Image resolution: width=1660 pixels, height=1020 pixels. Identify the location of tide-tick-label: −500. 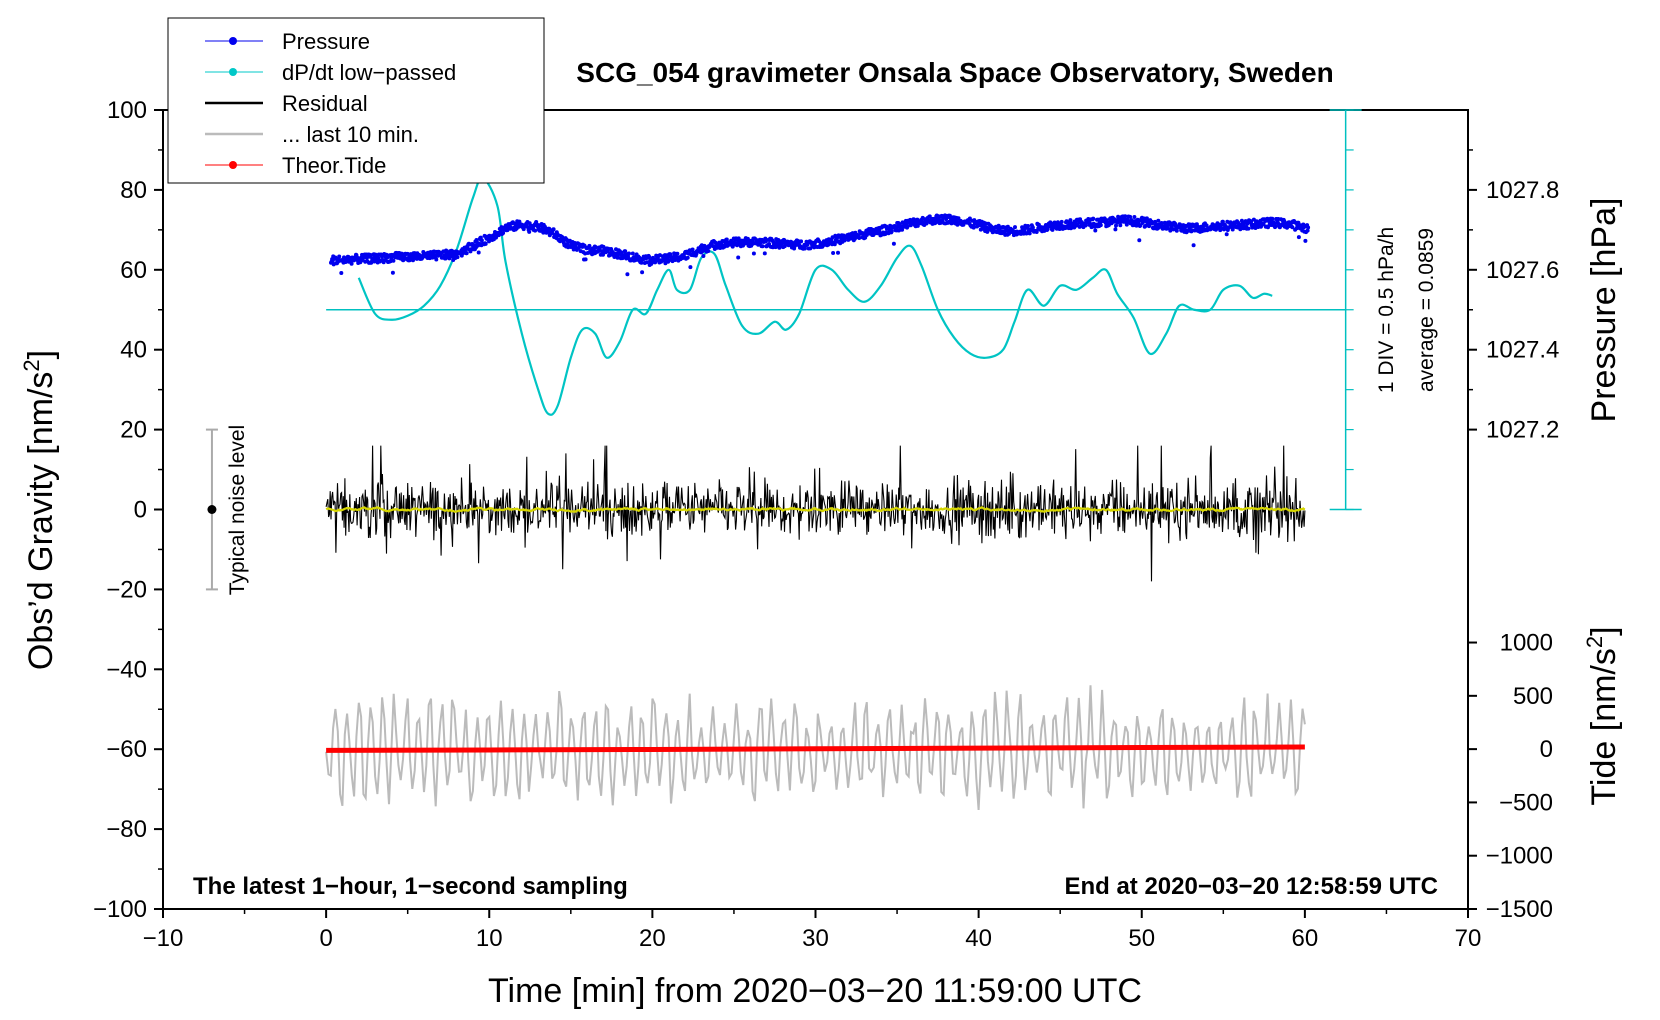
(1526, 802).